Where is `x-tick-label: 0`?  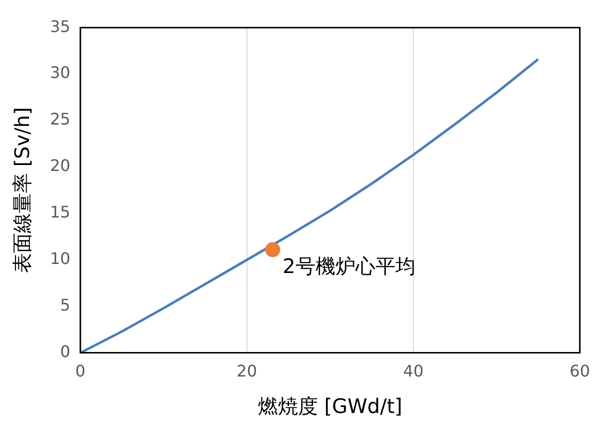 x-tick-label: 0 is located at coordinates (80, 371).